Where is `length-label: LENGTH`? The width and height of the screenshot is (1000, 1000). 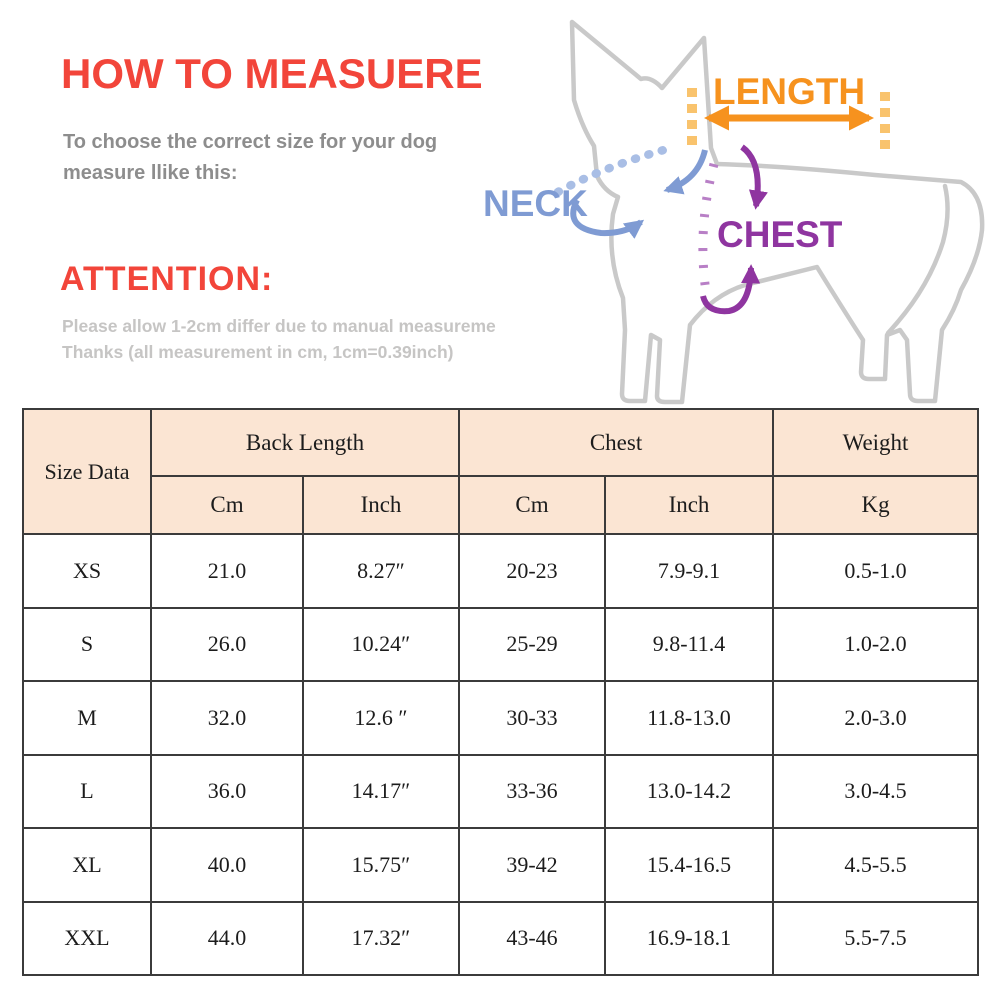 length-label: LENGTH is located at coordinates (789, 91).